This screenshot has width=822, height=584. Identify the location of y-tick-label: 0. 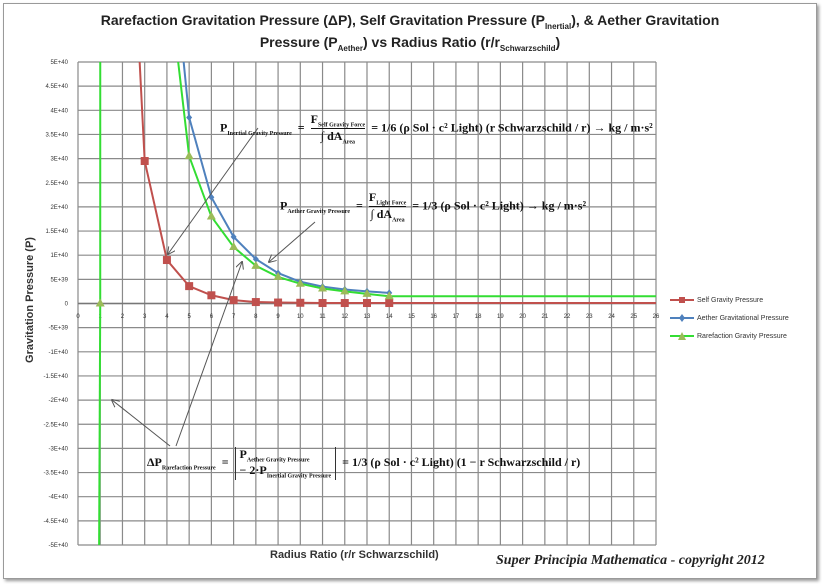
(67, 305).